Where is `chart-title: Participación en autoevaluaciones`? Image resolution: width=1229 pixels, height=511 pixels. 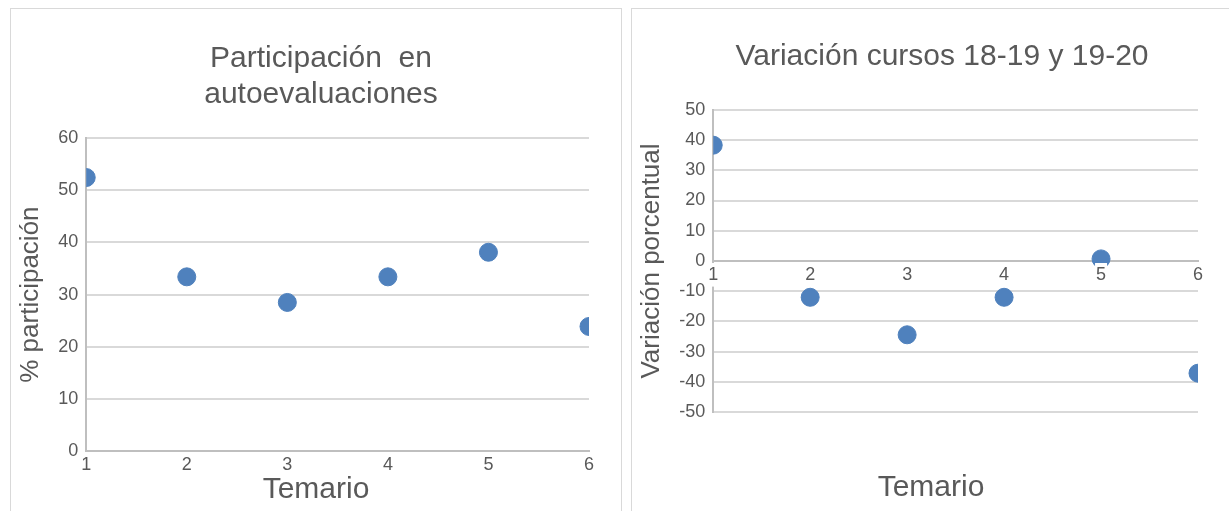 chart-title: Participación en autoevaluaciones is located at coordinates (321, 75).